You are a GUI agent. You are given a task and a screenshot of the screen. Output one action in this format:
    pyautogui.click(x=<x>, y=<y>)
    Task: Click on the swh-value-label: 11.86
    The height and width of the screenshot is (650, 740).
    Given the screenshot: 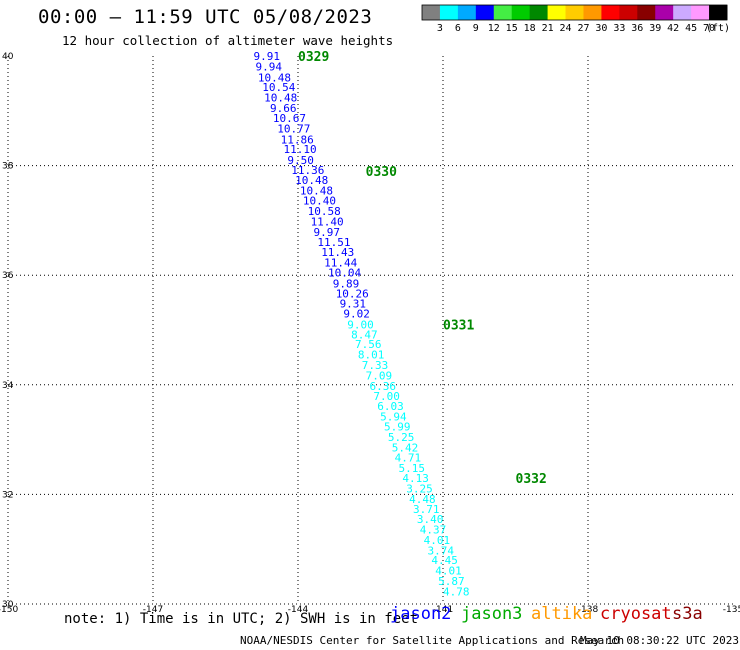 What is the action you would take?
    pyautogui.click(x=297, y=139)
    